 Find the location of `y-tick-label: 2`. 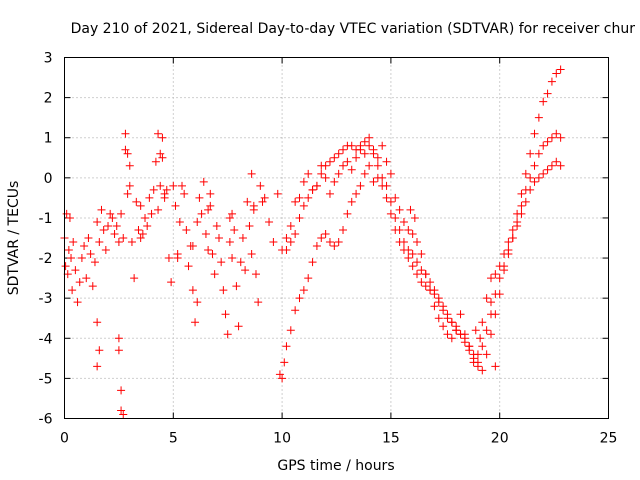

y-tick-label: 2 is located at coordinates (48, 99).